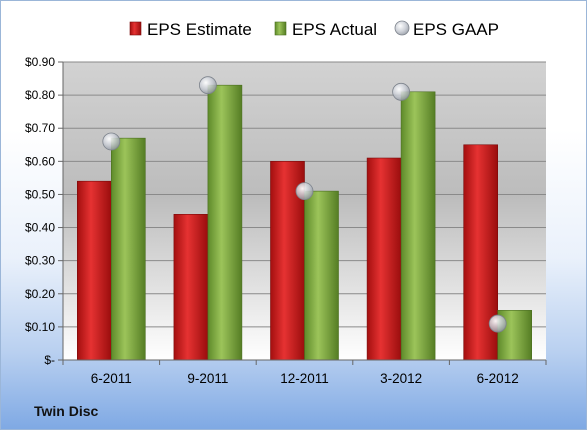 Image resolution: width=587 pixels, height=430 pixels. I want to click on company-label: Twin Disc, so click(66, 411).